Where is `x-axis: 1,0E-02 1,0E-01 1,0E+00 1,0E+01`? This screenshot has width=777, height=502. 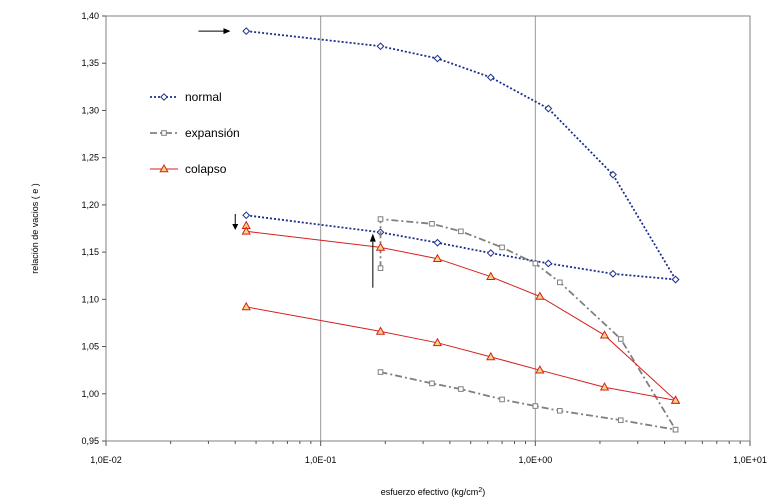 x-axis: 1,0E-02 1,0E-01 1,0E+00 1,0E+01 is located at coordinates (428, 452).